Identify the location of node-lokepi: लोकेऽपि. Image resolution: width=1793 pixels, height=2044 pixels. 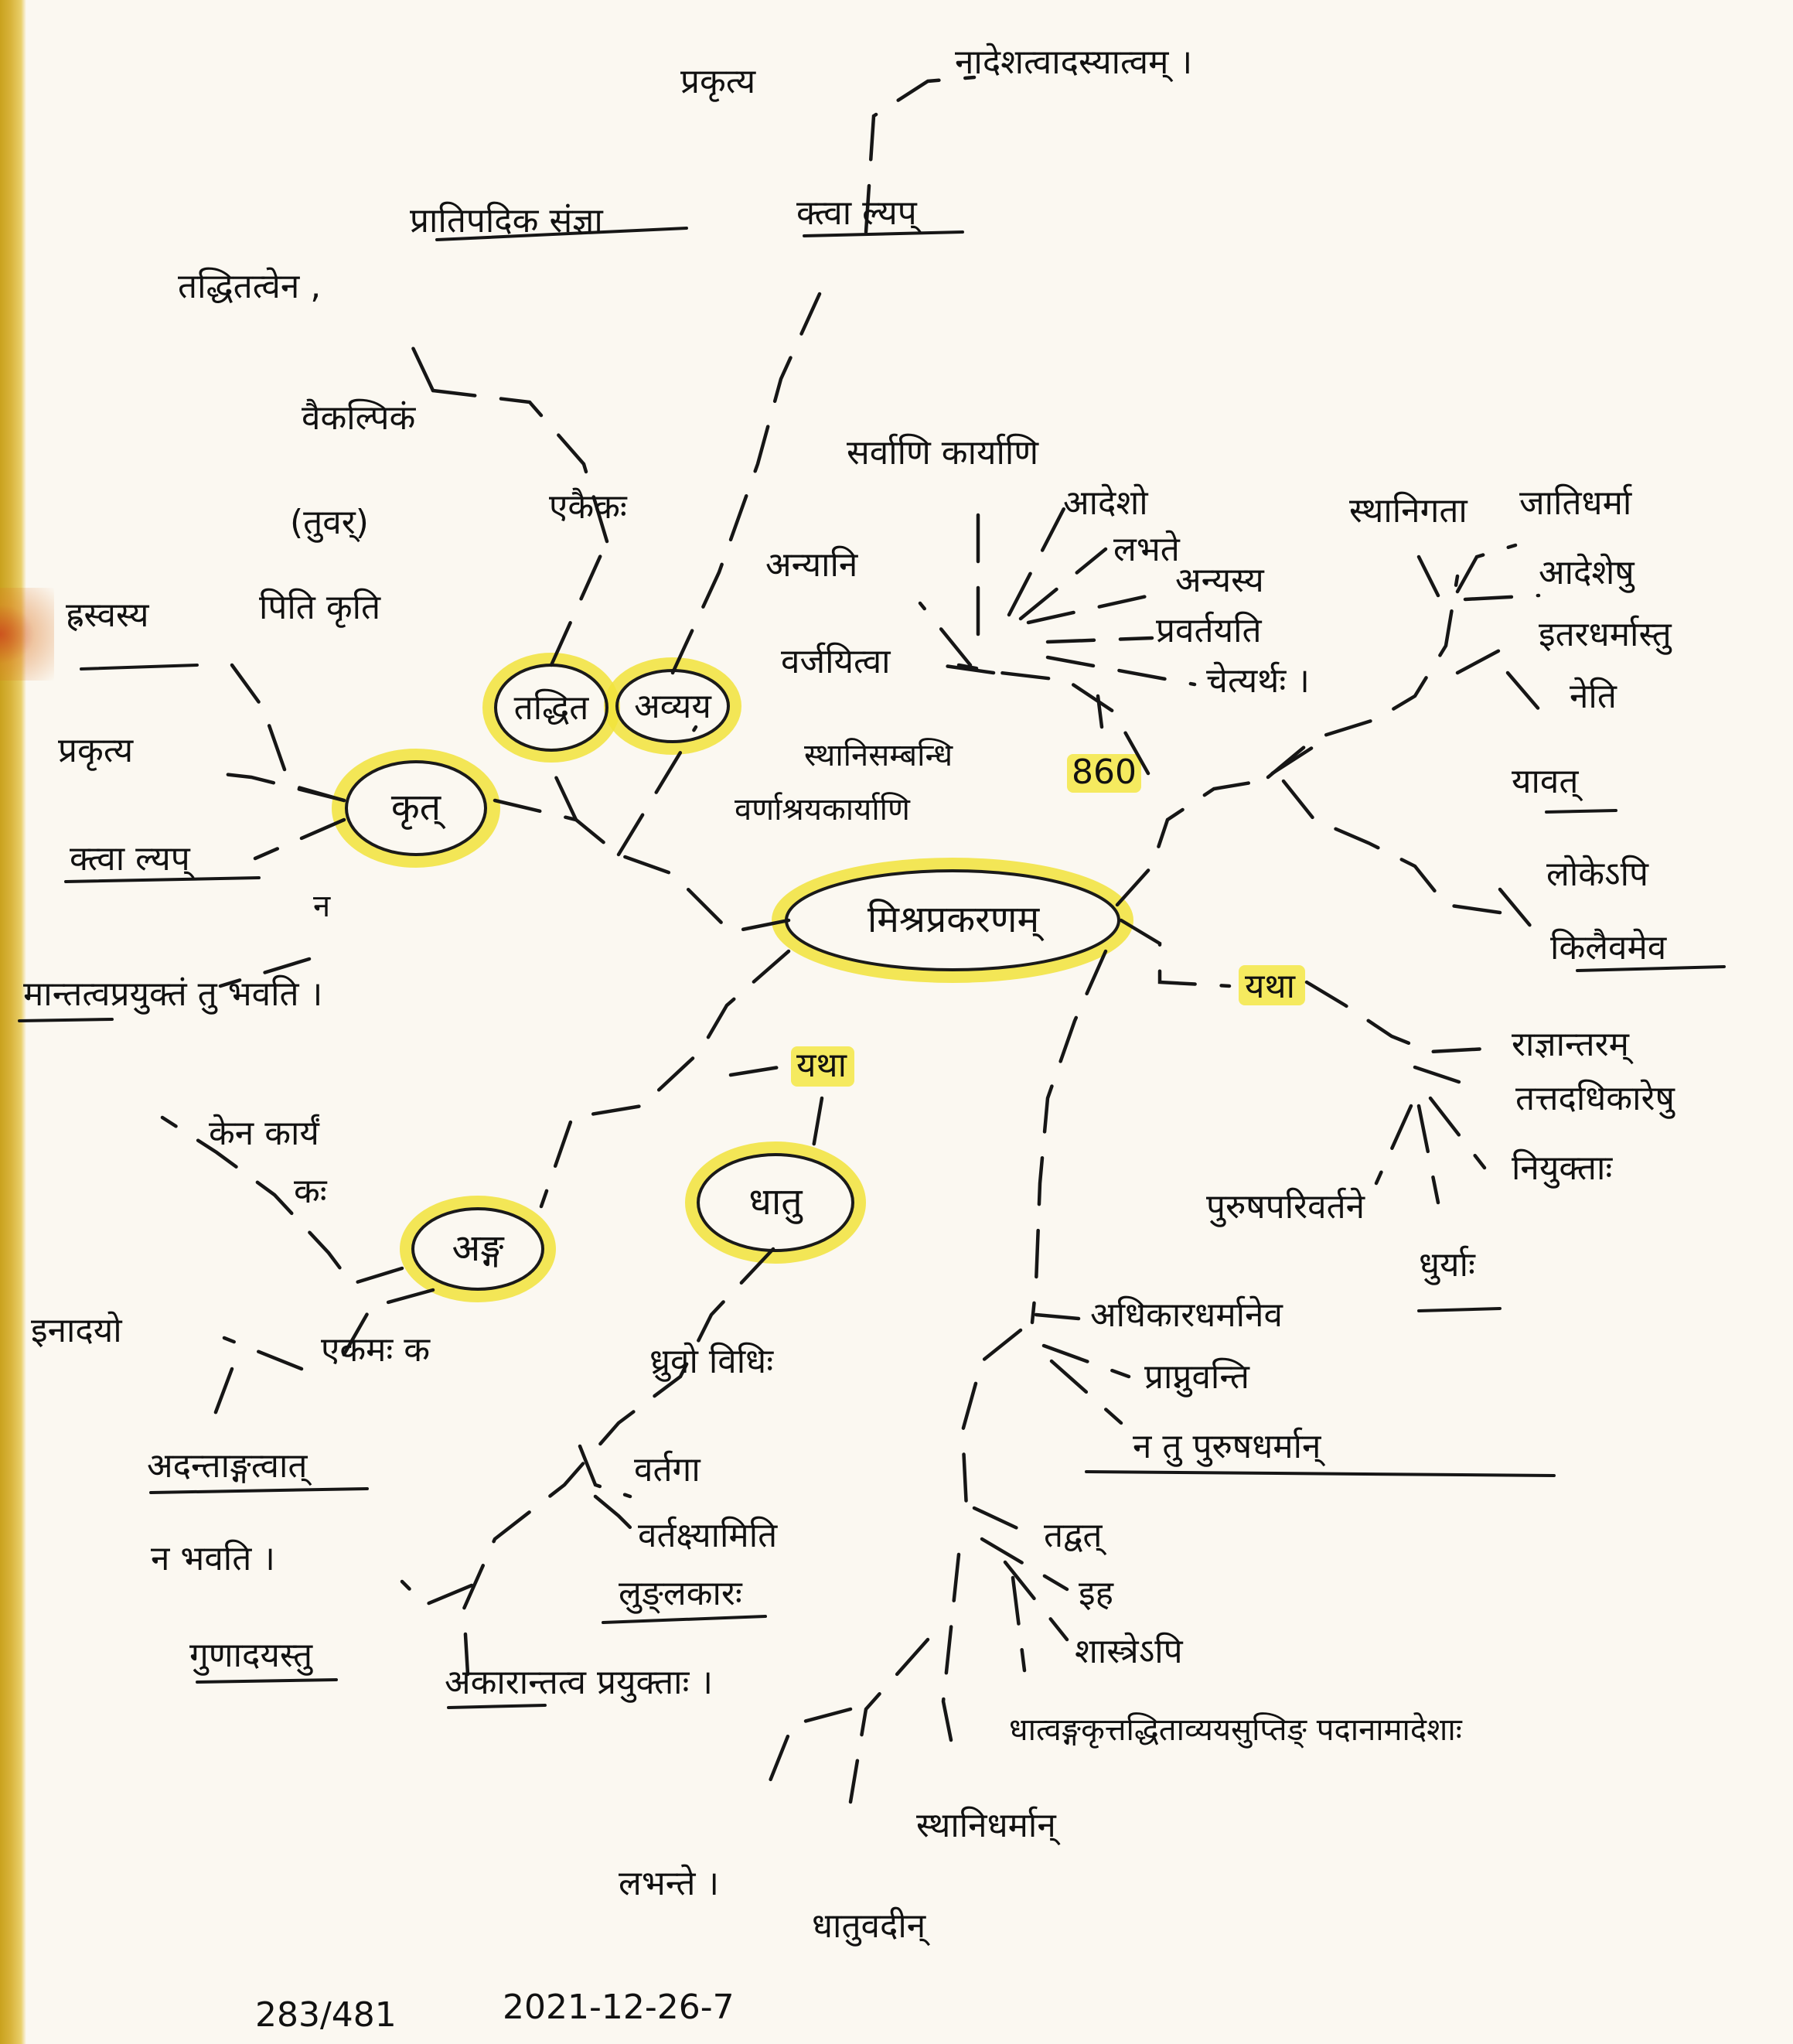
(1597, 875).